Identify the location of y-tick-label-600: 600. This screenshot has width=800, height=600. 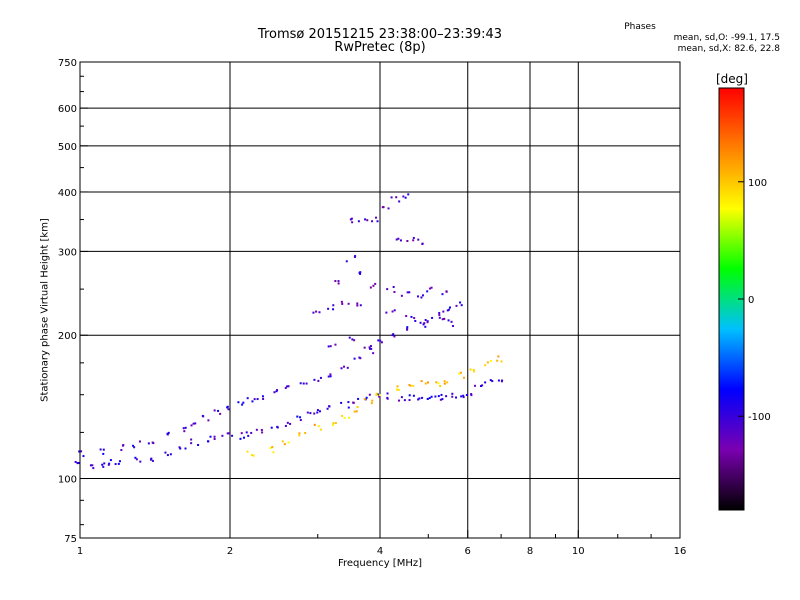
(67, 109).